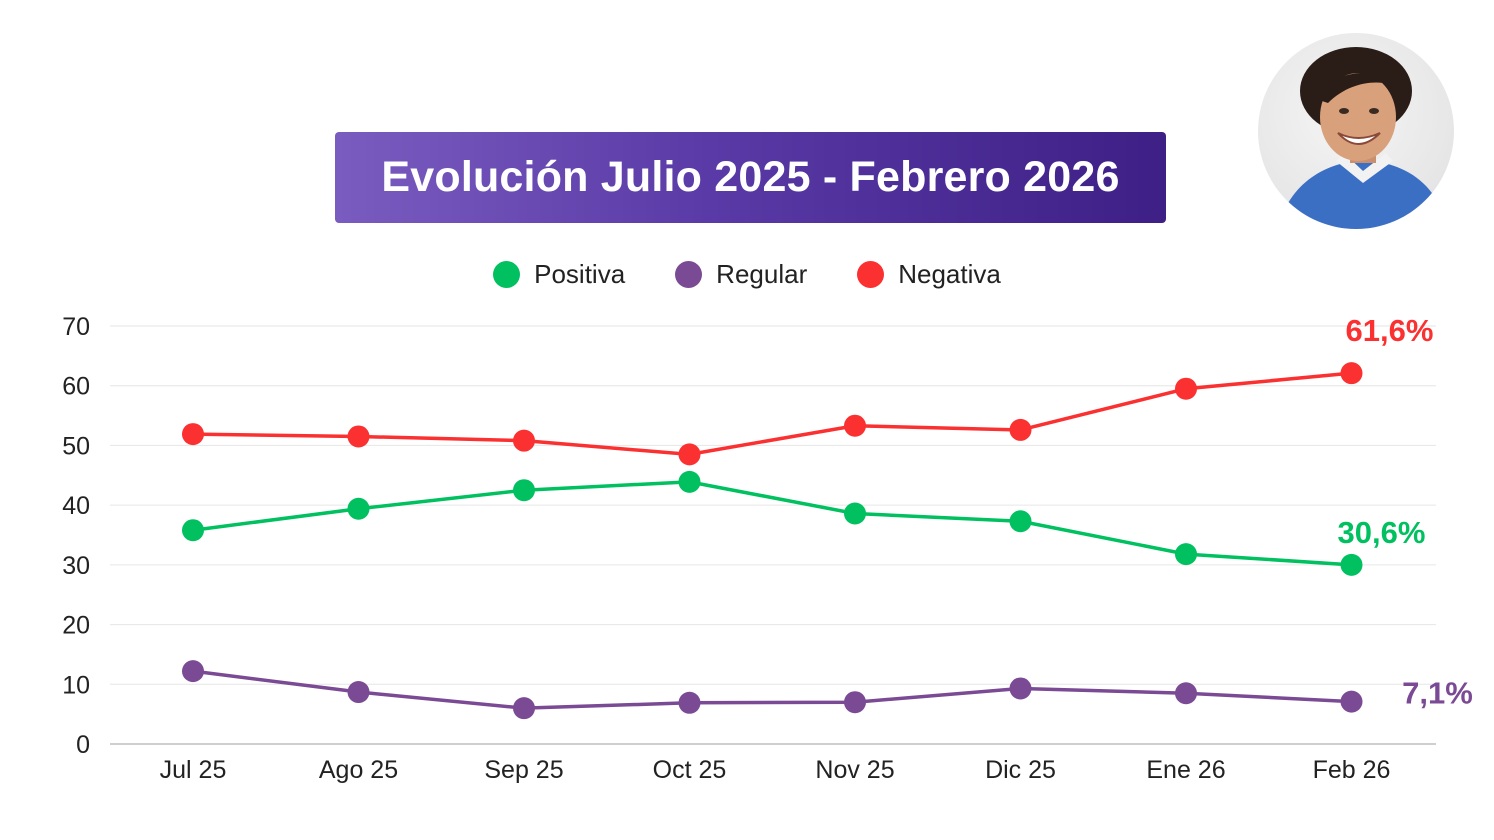  I want to click on title-banner: Evolución Julio 2025 - Febrero 2026, so click(750, 177).